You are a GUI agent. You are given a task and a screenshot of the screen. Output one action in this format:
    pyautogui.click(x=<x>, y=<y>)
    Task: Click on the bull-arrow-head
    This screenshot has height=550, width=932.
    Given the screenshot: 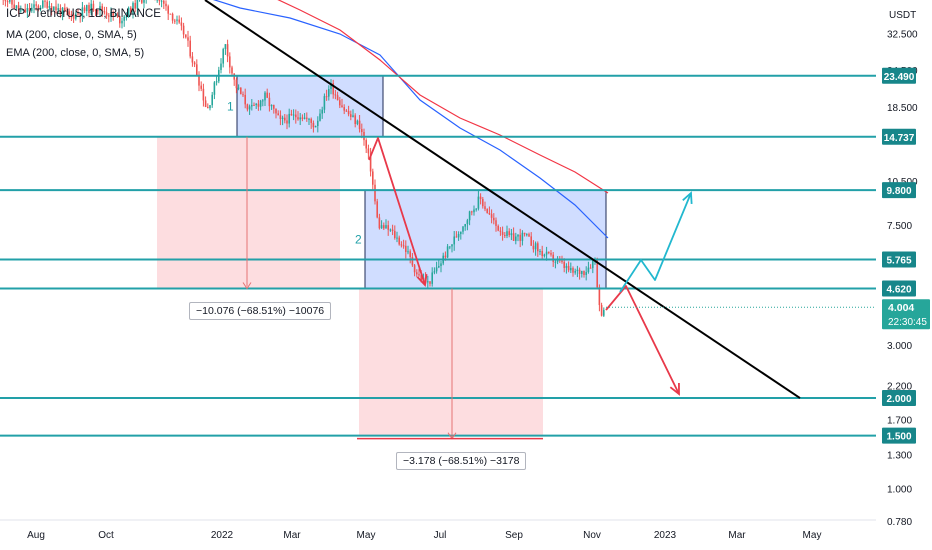 What is the action you would take?
    pyautogui.click(x=687, y=198)
    